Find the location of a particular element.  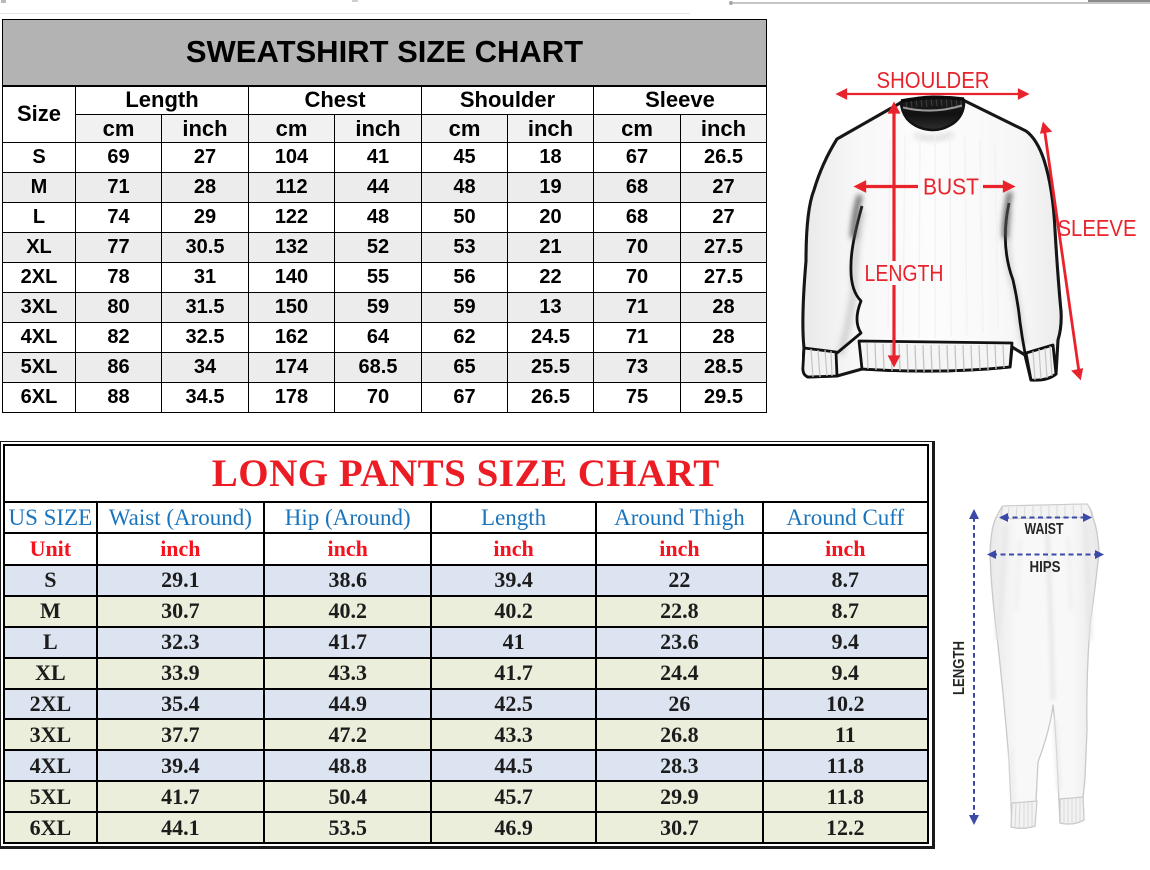

svg-text: SLEEVE is located at coordinates (1097, 228).